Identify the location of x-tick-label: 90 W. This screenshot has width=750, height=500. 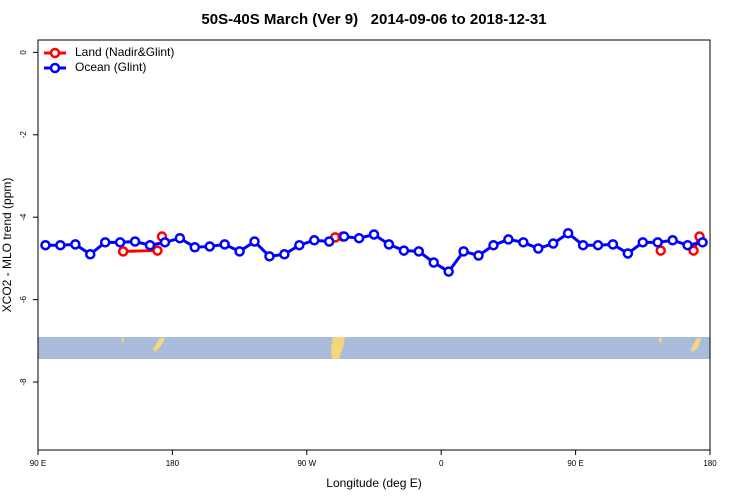
(306, 463).